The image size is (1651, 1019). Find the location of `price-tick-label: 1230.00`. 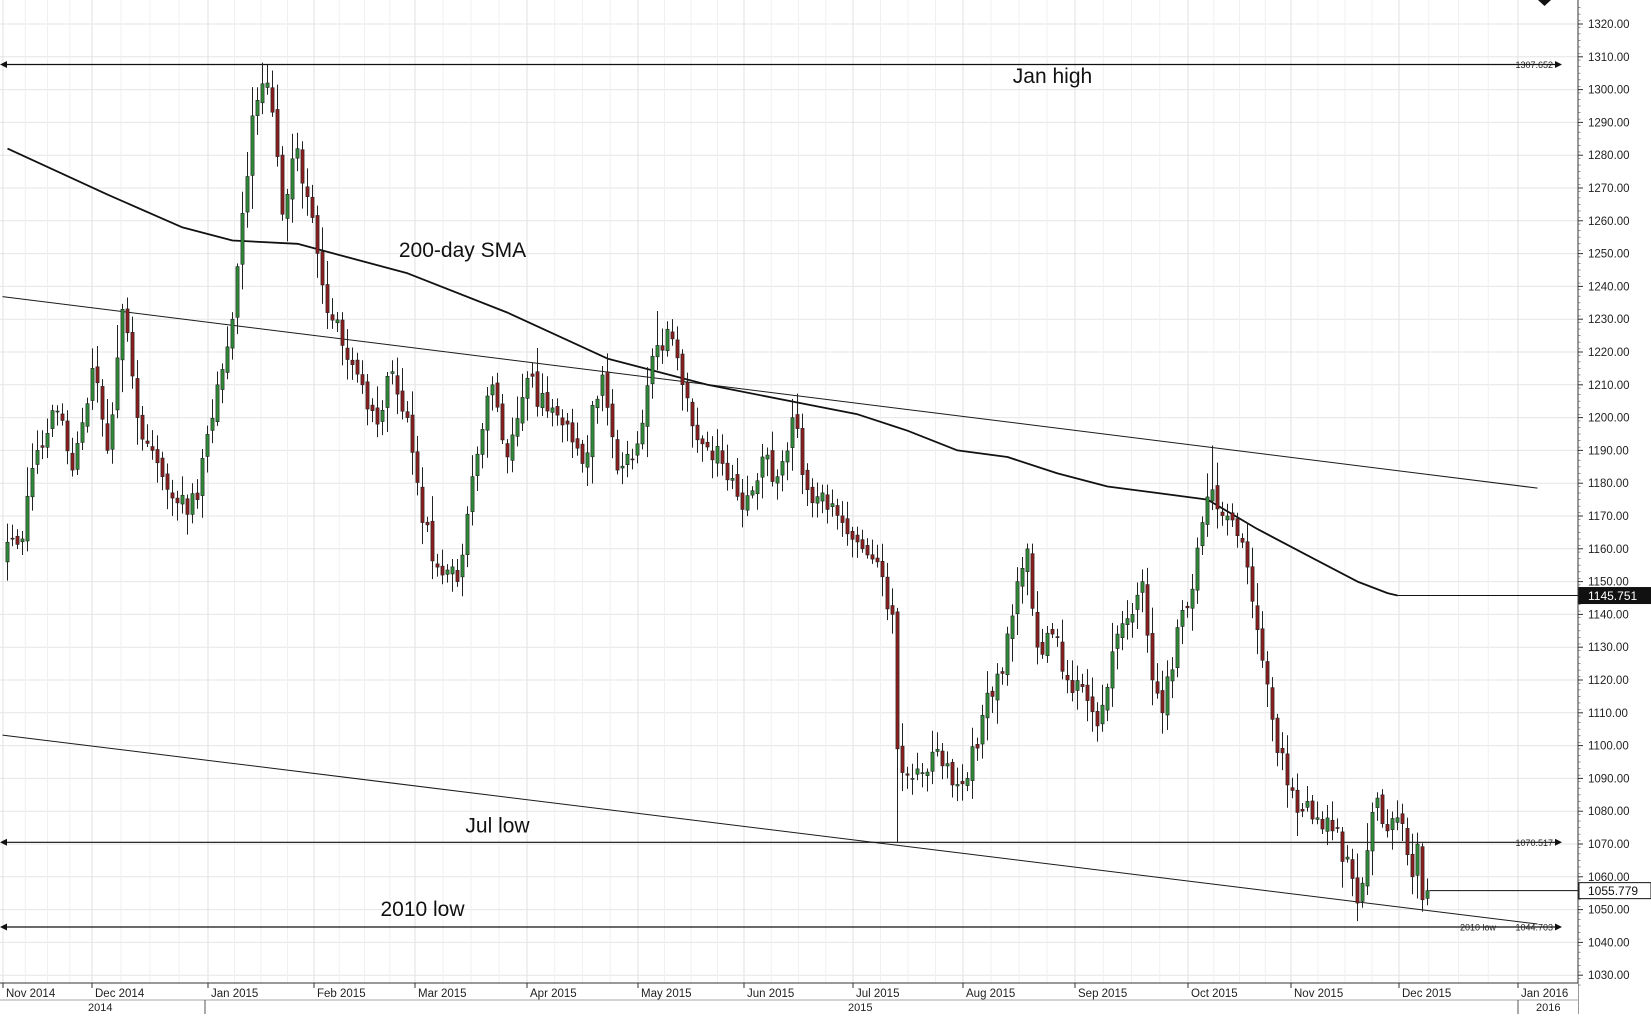

price-tick-label: 1230.00 is located at coordinates (1609, 320).